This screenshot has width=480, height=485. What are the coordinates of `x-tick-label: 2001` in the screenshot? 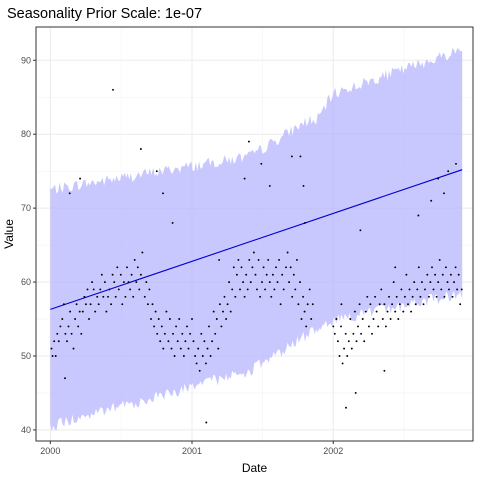 It's located at (192, 451).